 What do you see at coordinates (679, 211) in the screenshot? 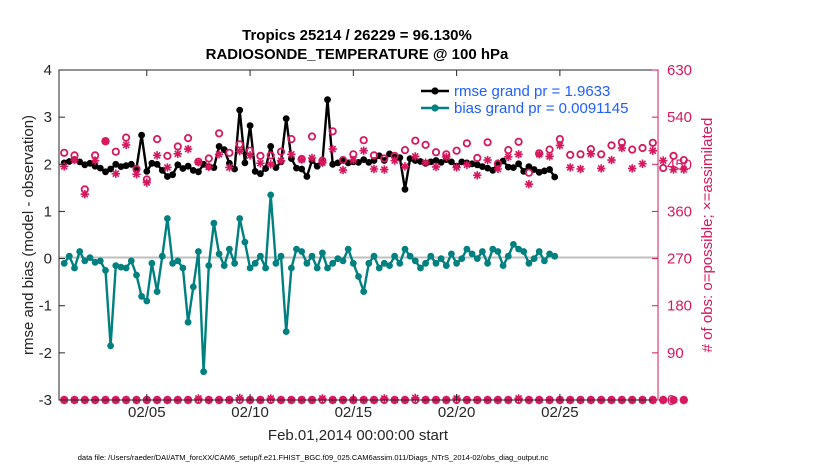
I see `y-right-tick-label-4: 360` at bounding box center [679, 211].